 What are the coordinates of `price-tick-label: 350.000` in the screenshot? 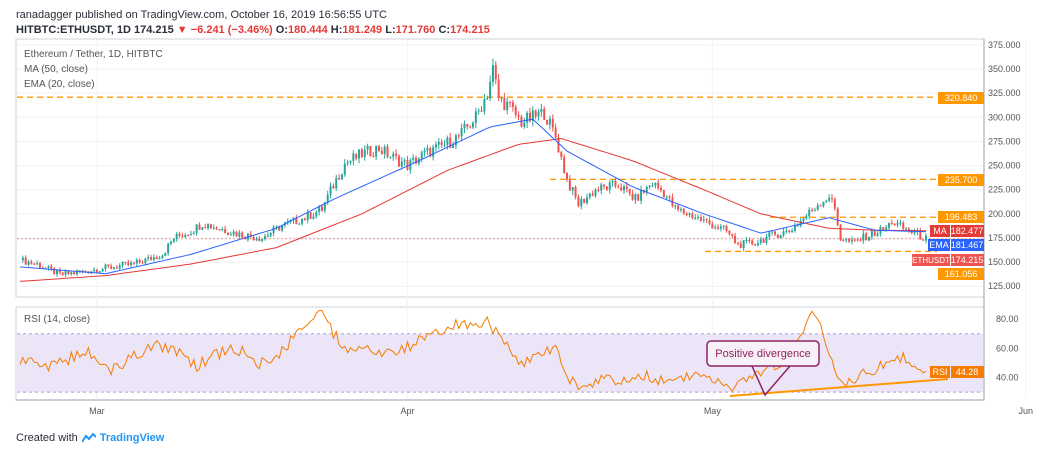 It's located at (1004, 69).